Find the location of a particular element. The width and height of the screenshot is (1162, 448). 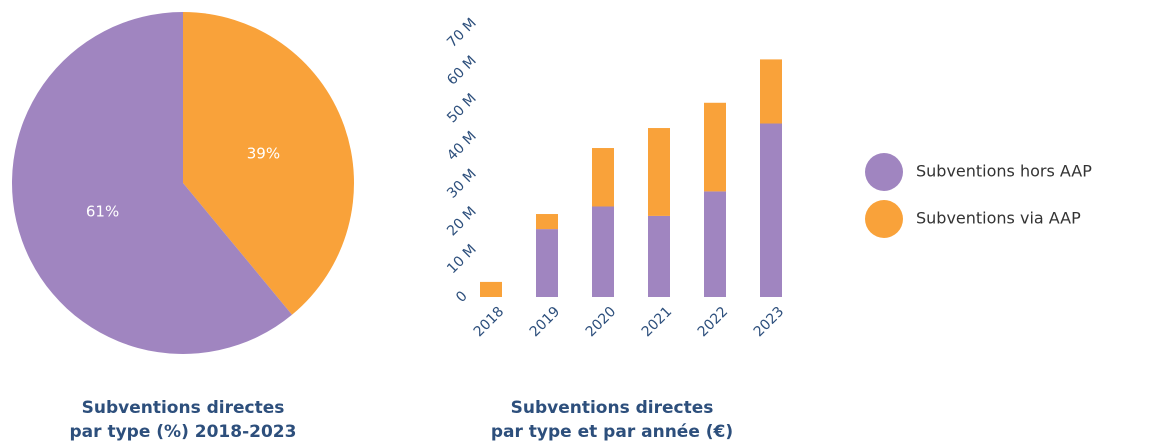

chart-title: par type (%) 2018-2023 is located at coordinates (183, 432).